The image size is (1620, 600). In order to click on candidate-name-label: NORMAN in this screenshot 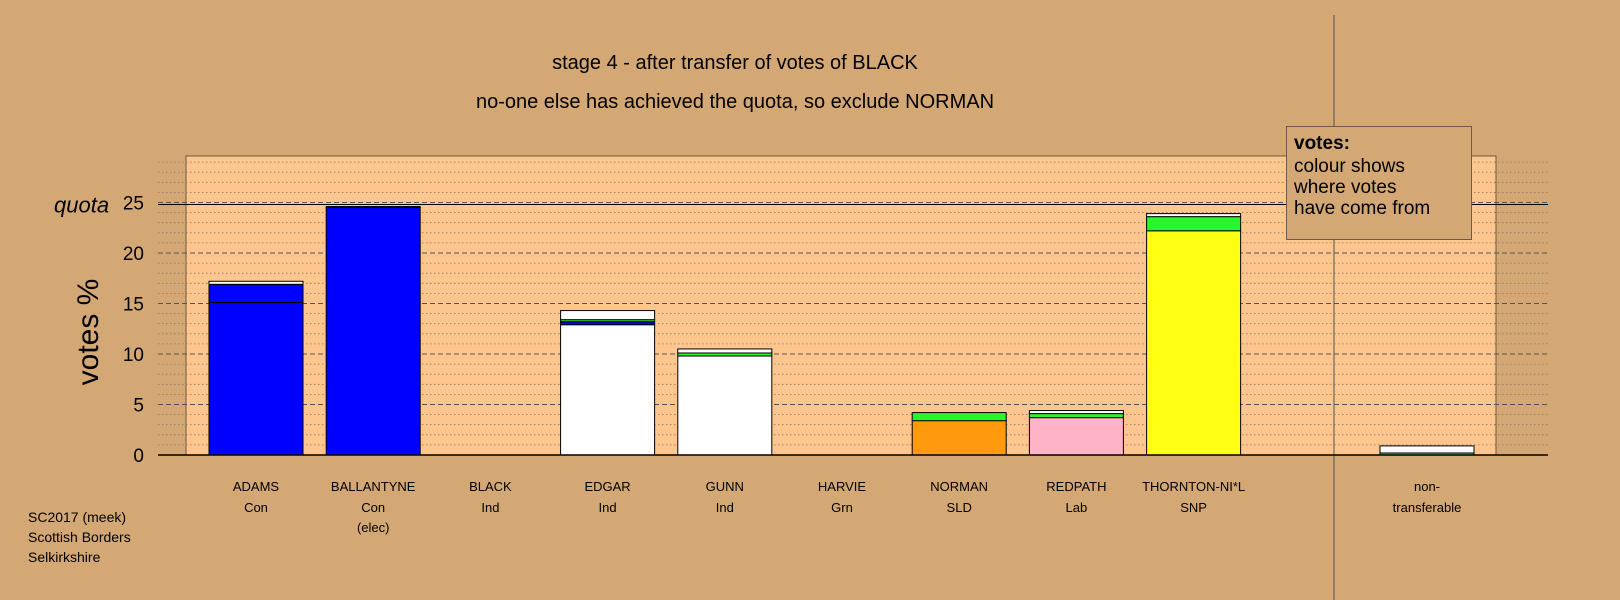, I will do `click(959, 486)`.